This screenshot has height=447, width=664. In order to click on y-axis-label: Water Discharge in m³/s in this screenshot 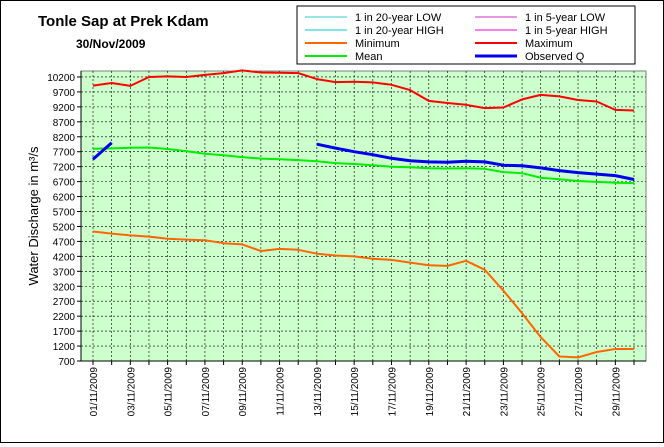, I will do `click(33, 215)`.